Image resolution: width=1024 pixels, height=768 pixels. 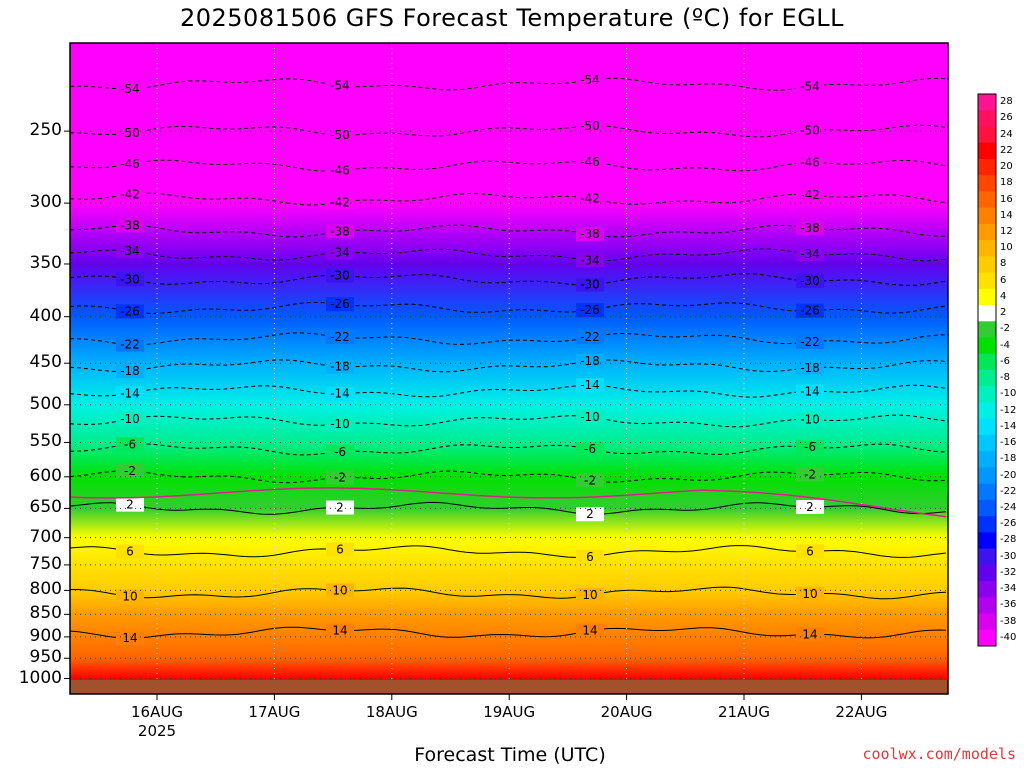 What do you see at coordinates (45, 403) in the screenshot?
I see `y-tick-label: 500` at bounding box center [45, 403].